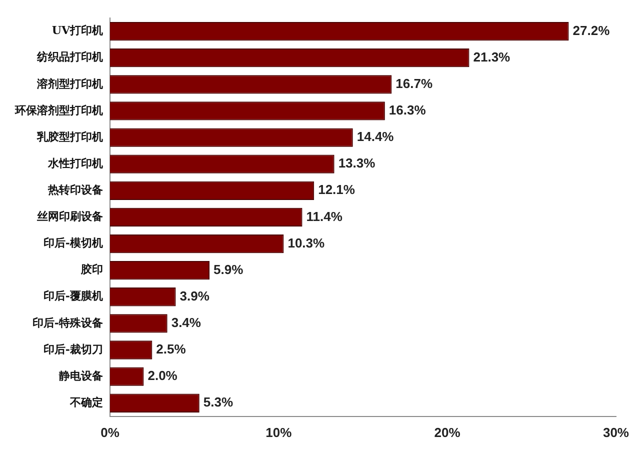 The height and width of the screenshot is (452, 640). What do you see at coordinates (492, 56) in the screenshot?
I see `data-label: 21.3%` at bounding box center [492, 56].